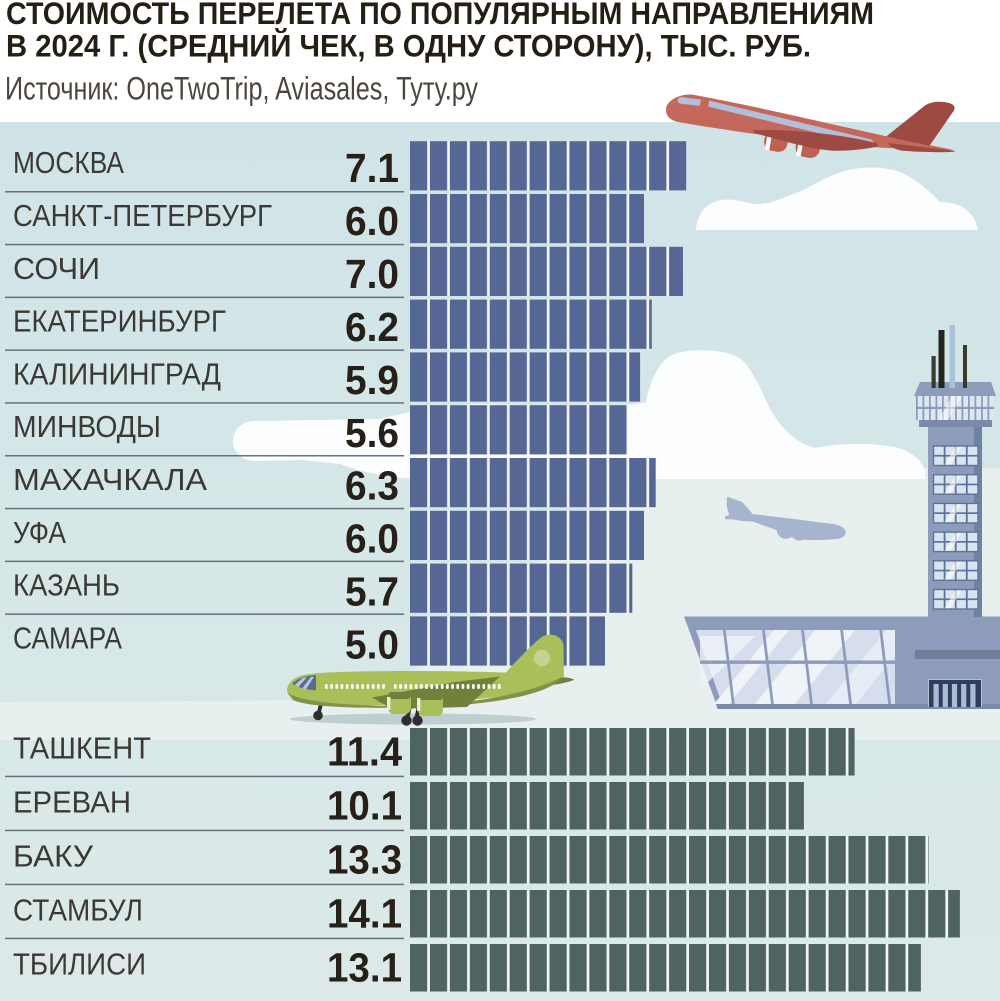  I want to click on svg-text: 14.1, so click(364, 913).